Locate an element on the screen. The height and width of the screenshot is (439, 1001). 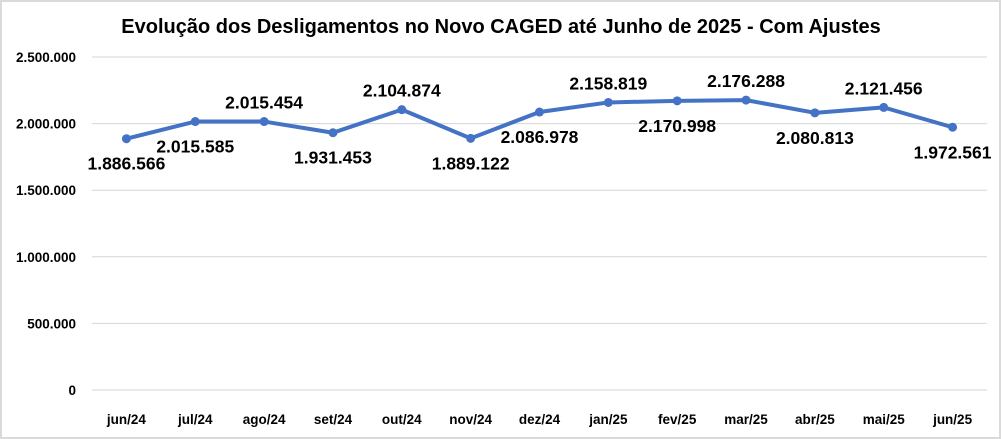
x-axis-tick-label: nov/24 is located at coordinates (470, 419).